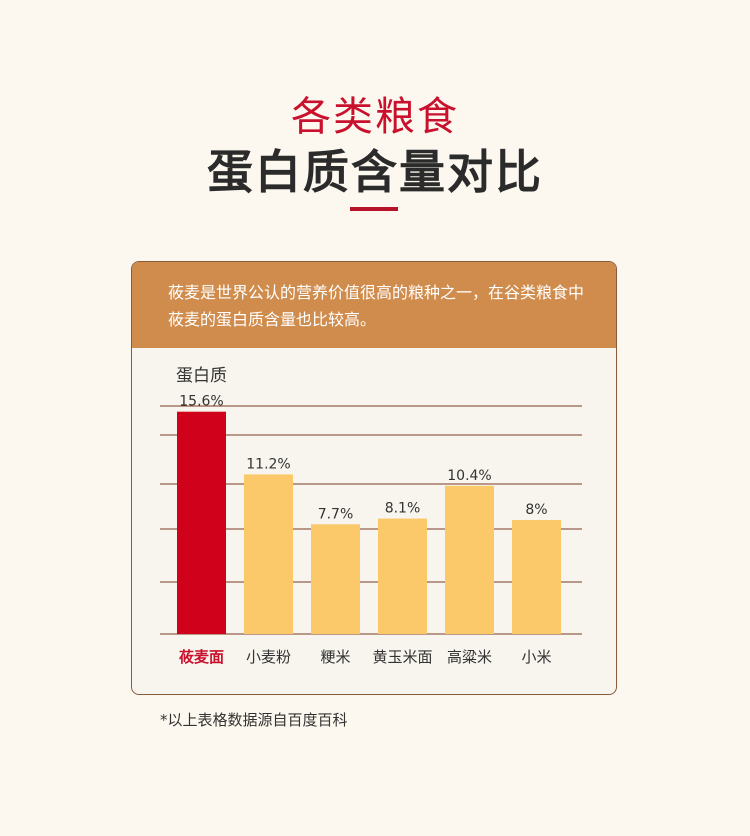 The height and width of the screenshot is (836, 750). Describe the element at coordinates (363, 458) in the screenshot. I see `value-labels: 15.6% 11.2% 7.7% 8.1% 10.4% 8%` at that location.